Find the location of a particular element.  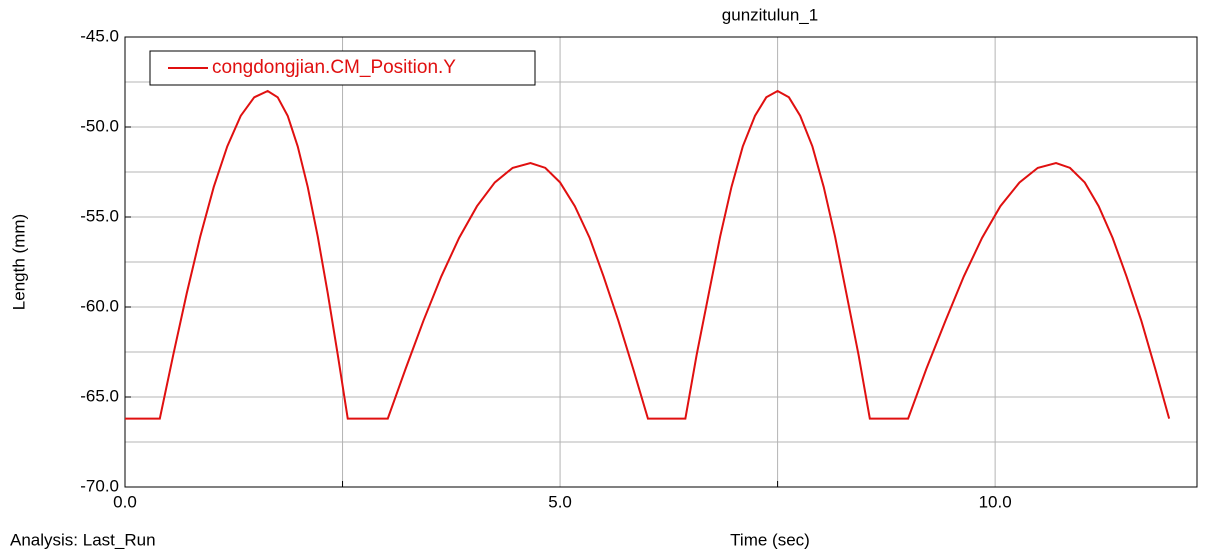

y-tick-label: -55.0 is located at coordinates (99, 215).